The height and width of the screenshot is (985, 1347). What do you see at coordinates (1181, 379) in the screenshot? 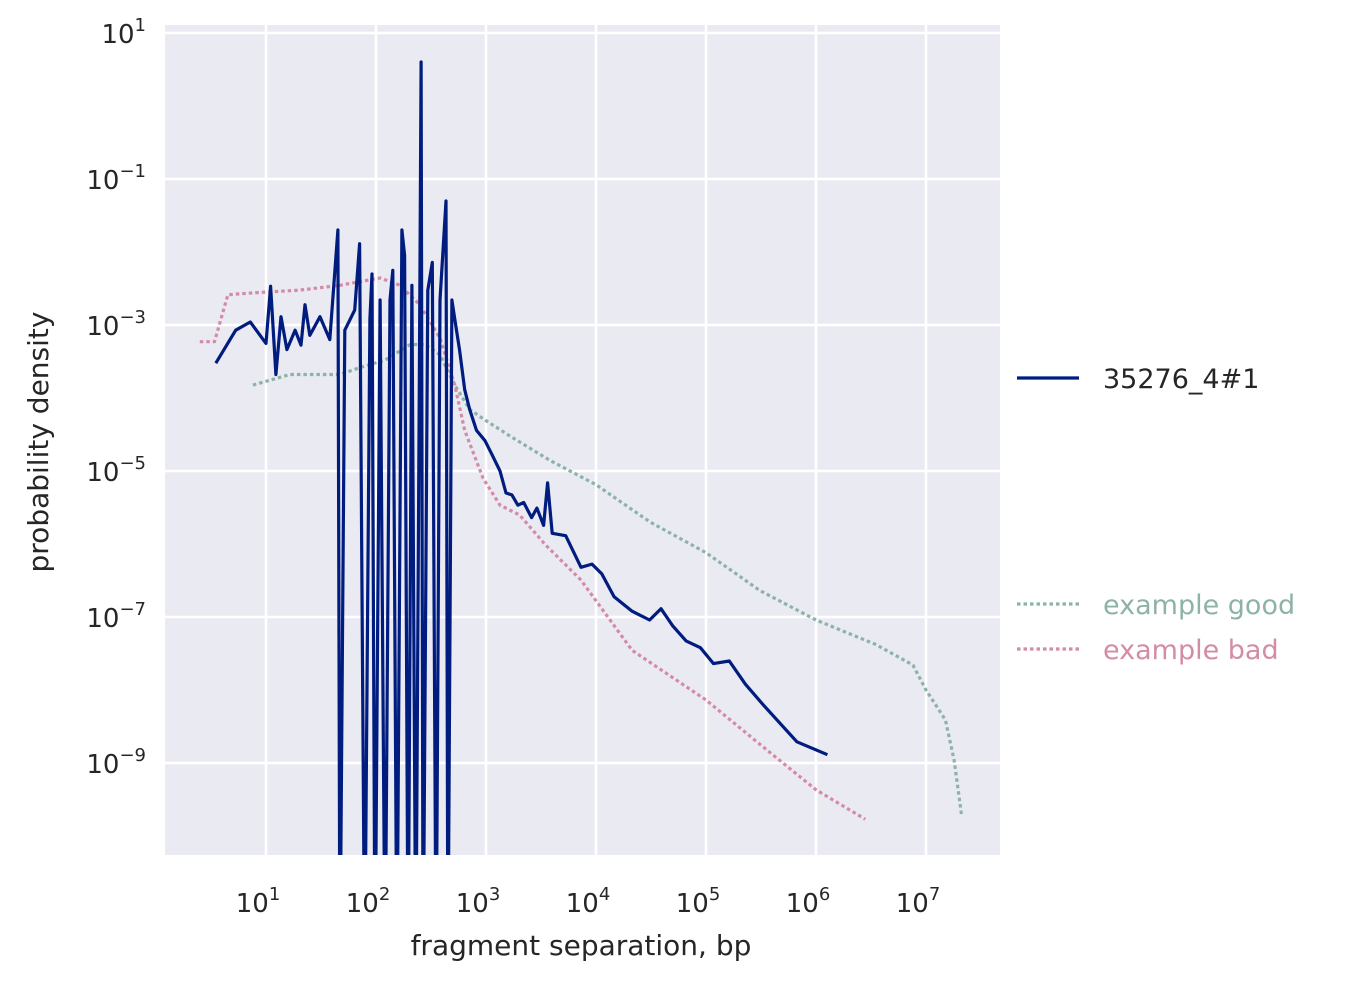
I see `legend-label: 35276_4#1` at bounding box center [1181, 379].